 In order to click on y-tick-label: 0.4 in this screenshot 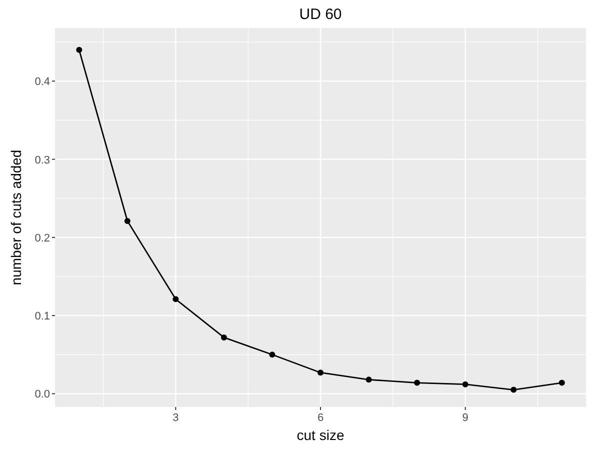, I will do `click(42, 82)`.